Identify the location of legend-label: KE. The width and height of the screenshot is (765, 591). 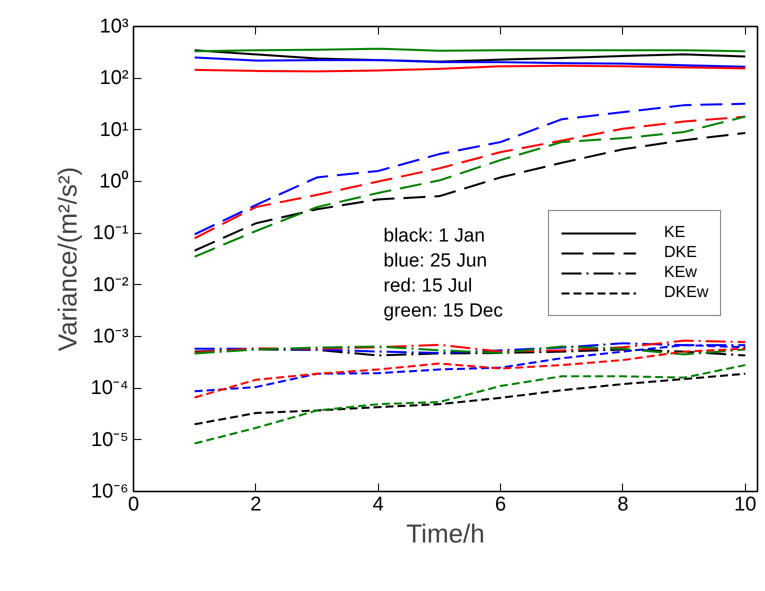
(675, 233).